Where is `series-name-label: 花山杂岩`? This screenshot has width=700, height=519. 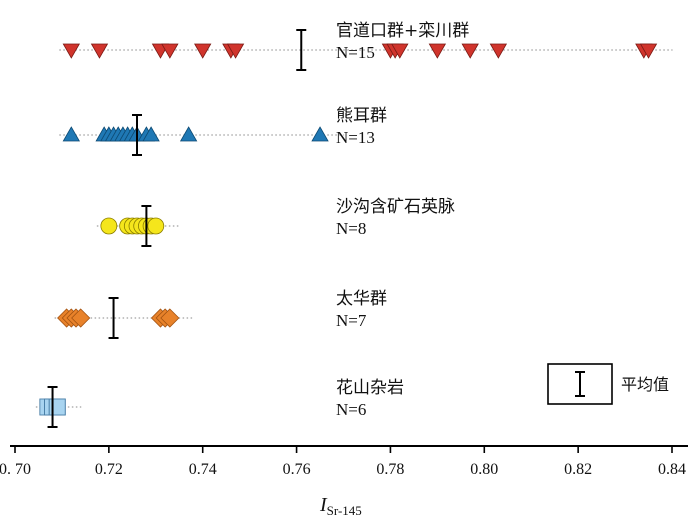
series-name-label: 花山杂岩 is located at coordinates (370, 388).